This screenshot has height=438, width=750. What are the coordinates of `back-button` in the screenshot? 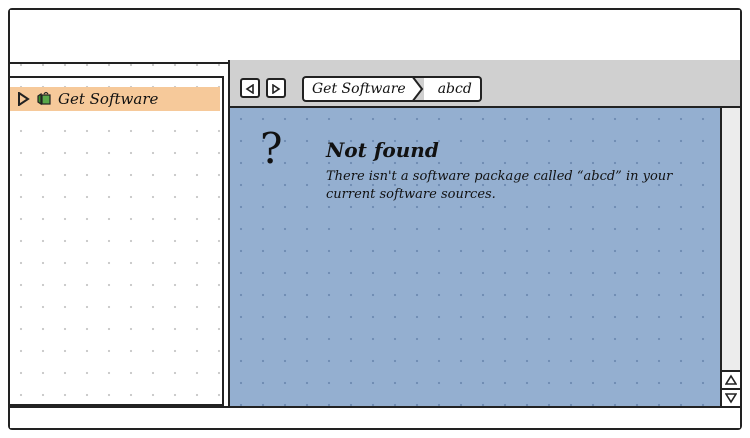 It's located at (250, 88).